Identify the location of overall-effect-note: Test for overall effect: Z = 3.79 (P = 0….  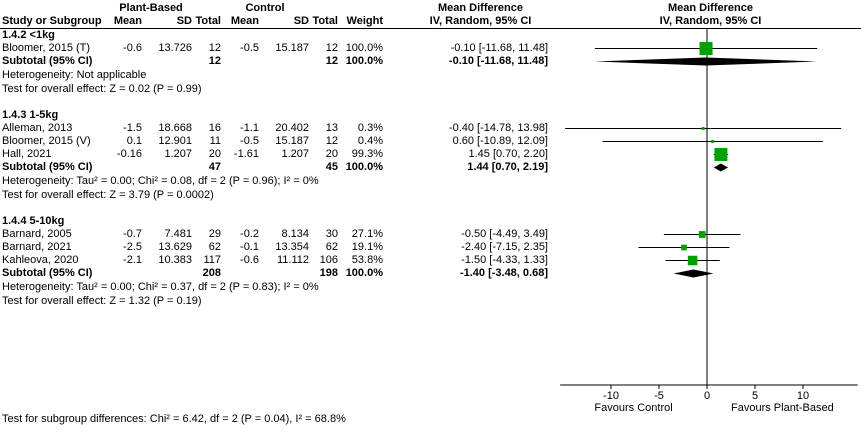
(430, 195).